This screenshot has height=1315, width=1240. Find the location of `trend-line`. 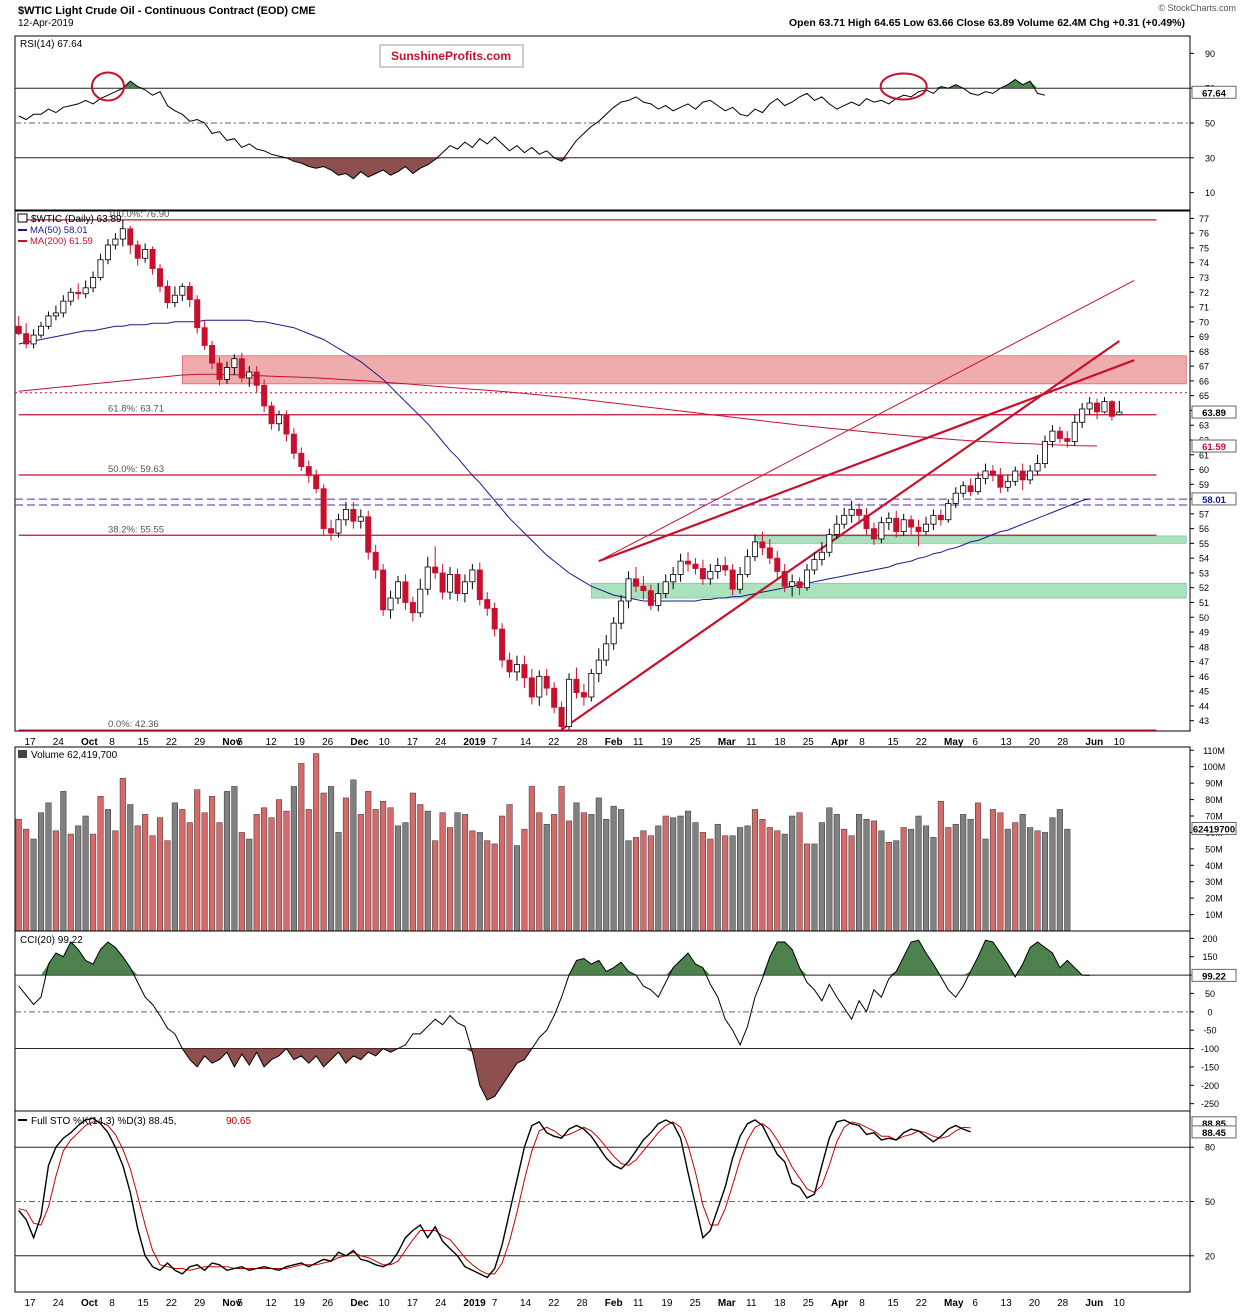

trend-line is located at coordinates (866, 461).